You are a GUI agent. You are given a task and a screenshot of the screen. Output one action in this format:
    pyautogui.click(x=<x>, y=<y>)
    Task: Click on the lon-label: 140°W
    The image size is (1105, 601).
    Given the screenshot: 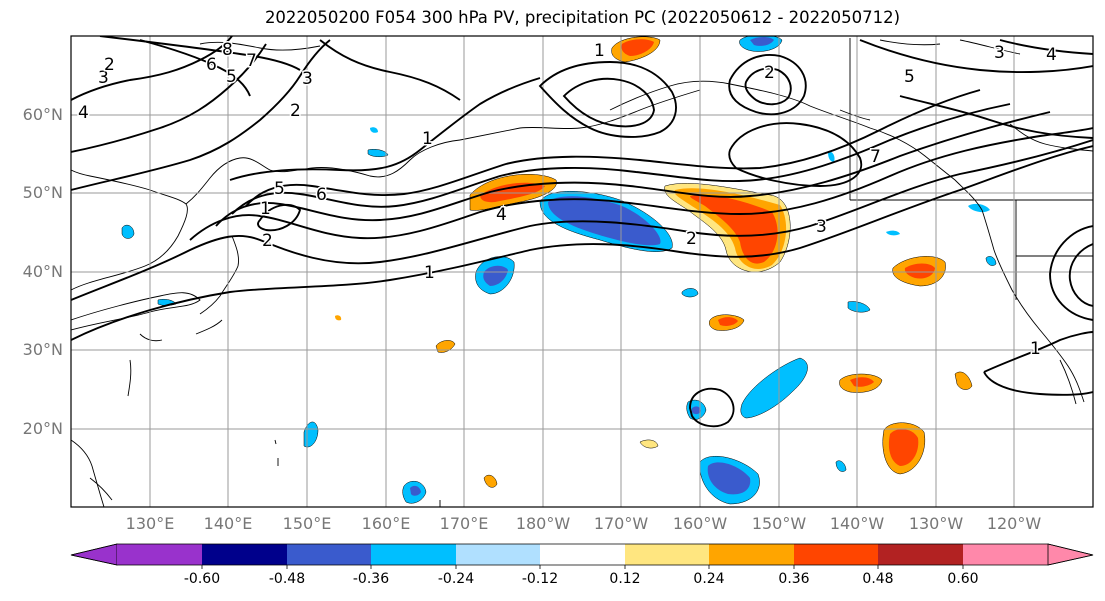 What is the action you would take?
    pyautogui.click(x=857, y=523)
    